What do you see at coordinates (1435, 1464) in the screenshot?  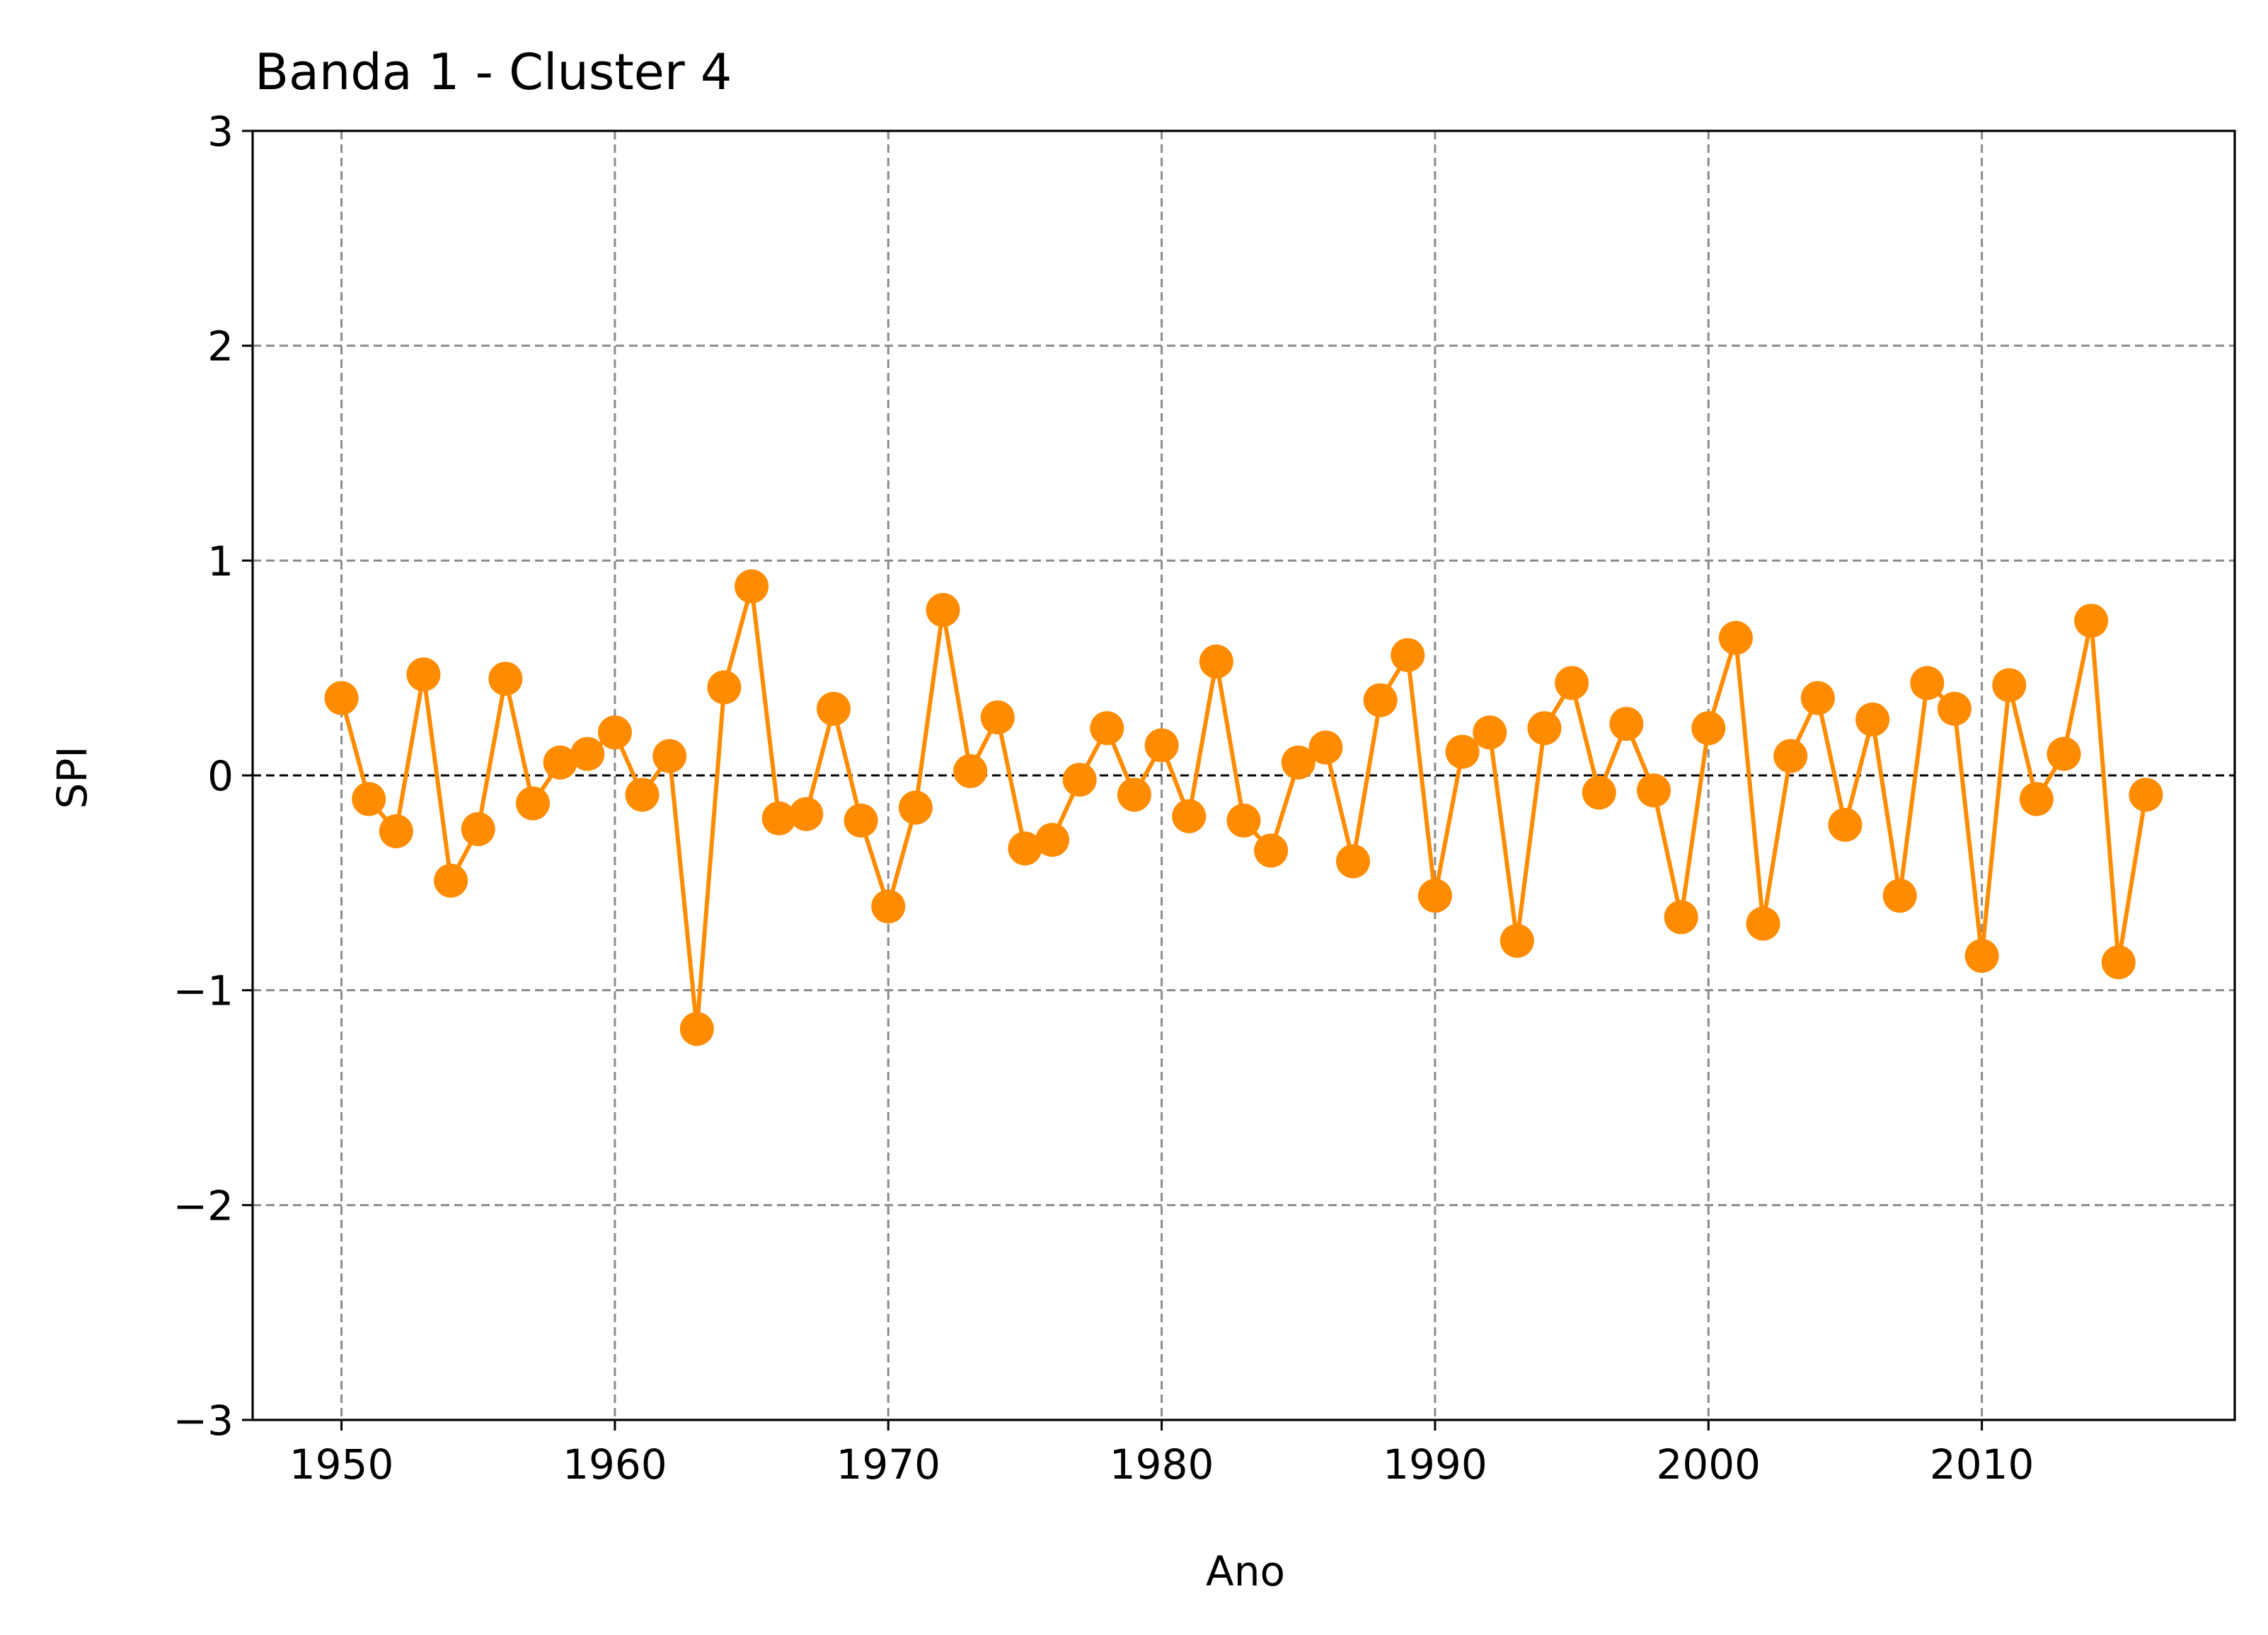 I see `x-tick-label: 1990` at bounding box center [1435, 1464].